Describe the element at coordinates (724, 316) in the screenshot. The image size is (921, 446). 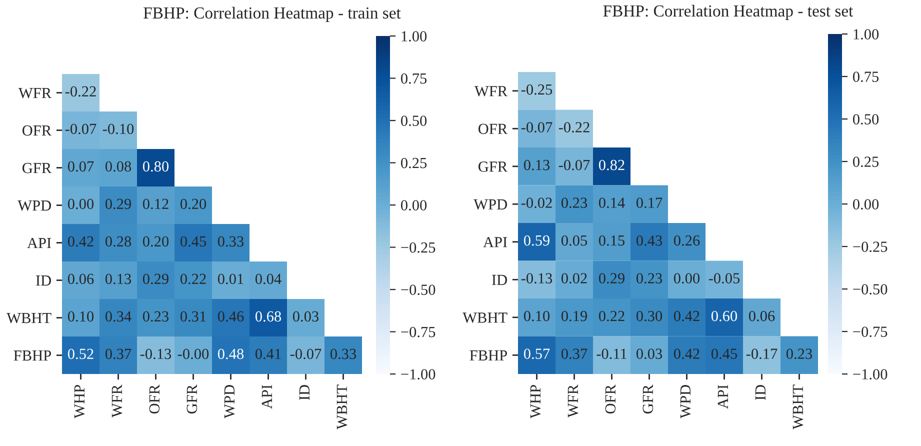
I see `data-label: 0.60` at that location.